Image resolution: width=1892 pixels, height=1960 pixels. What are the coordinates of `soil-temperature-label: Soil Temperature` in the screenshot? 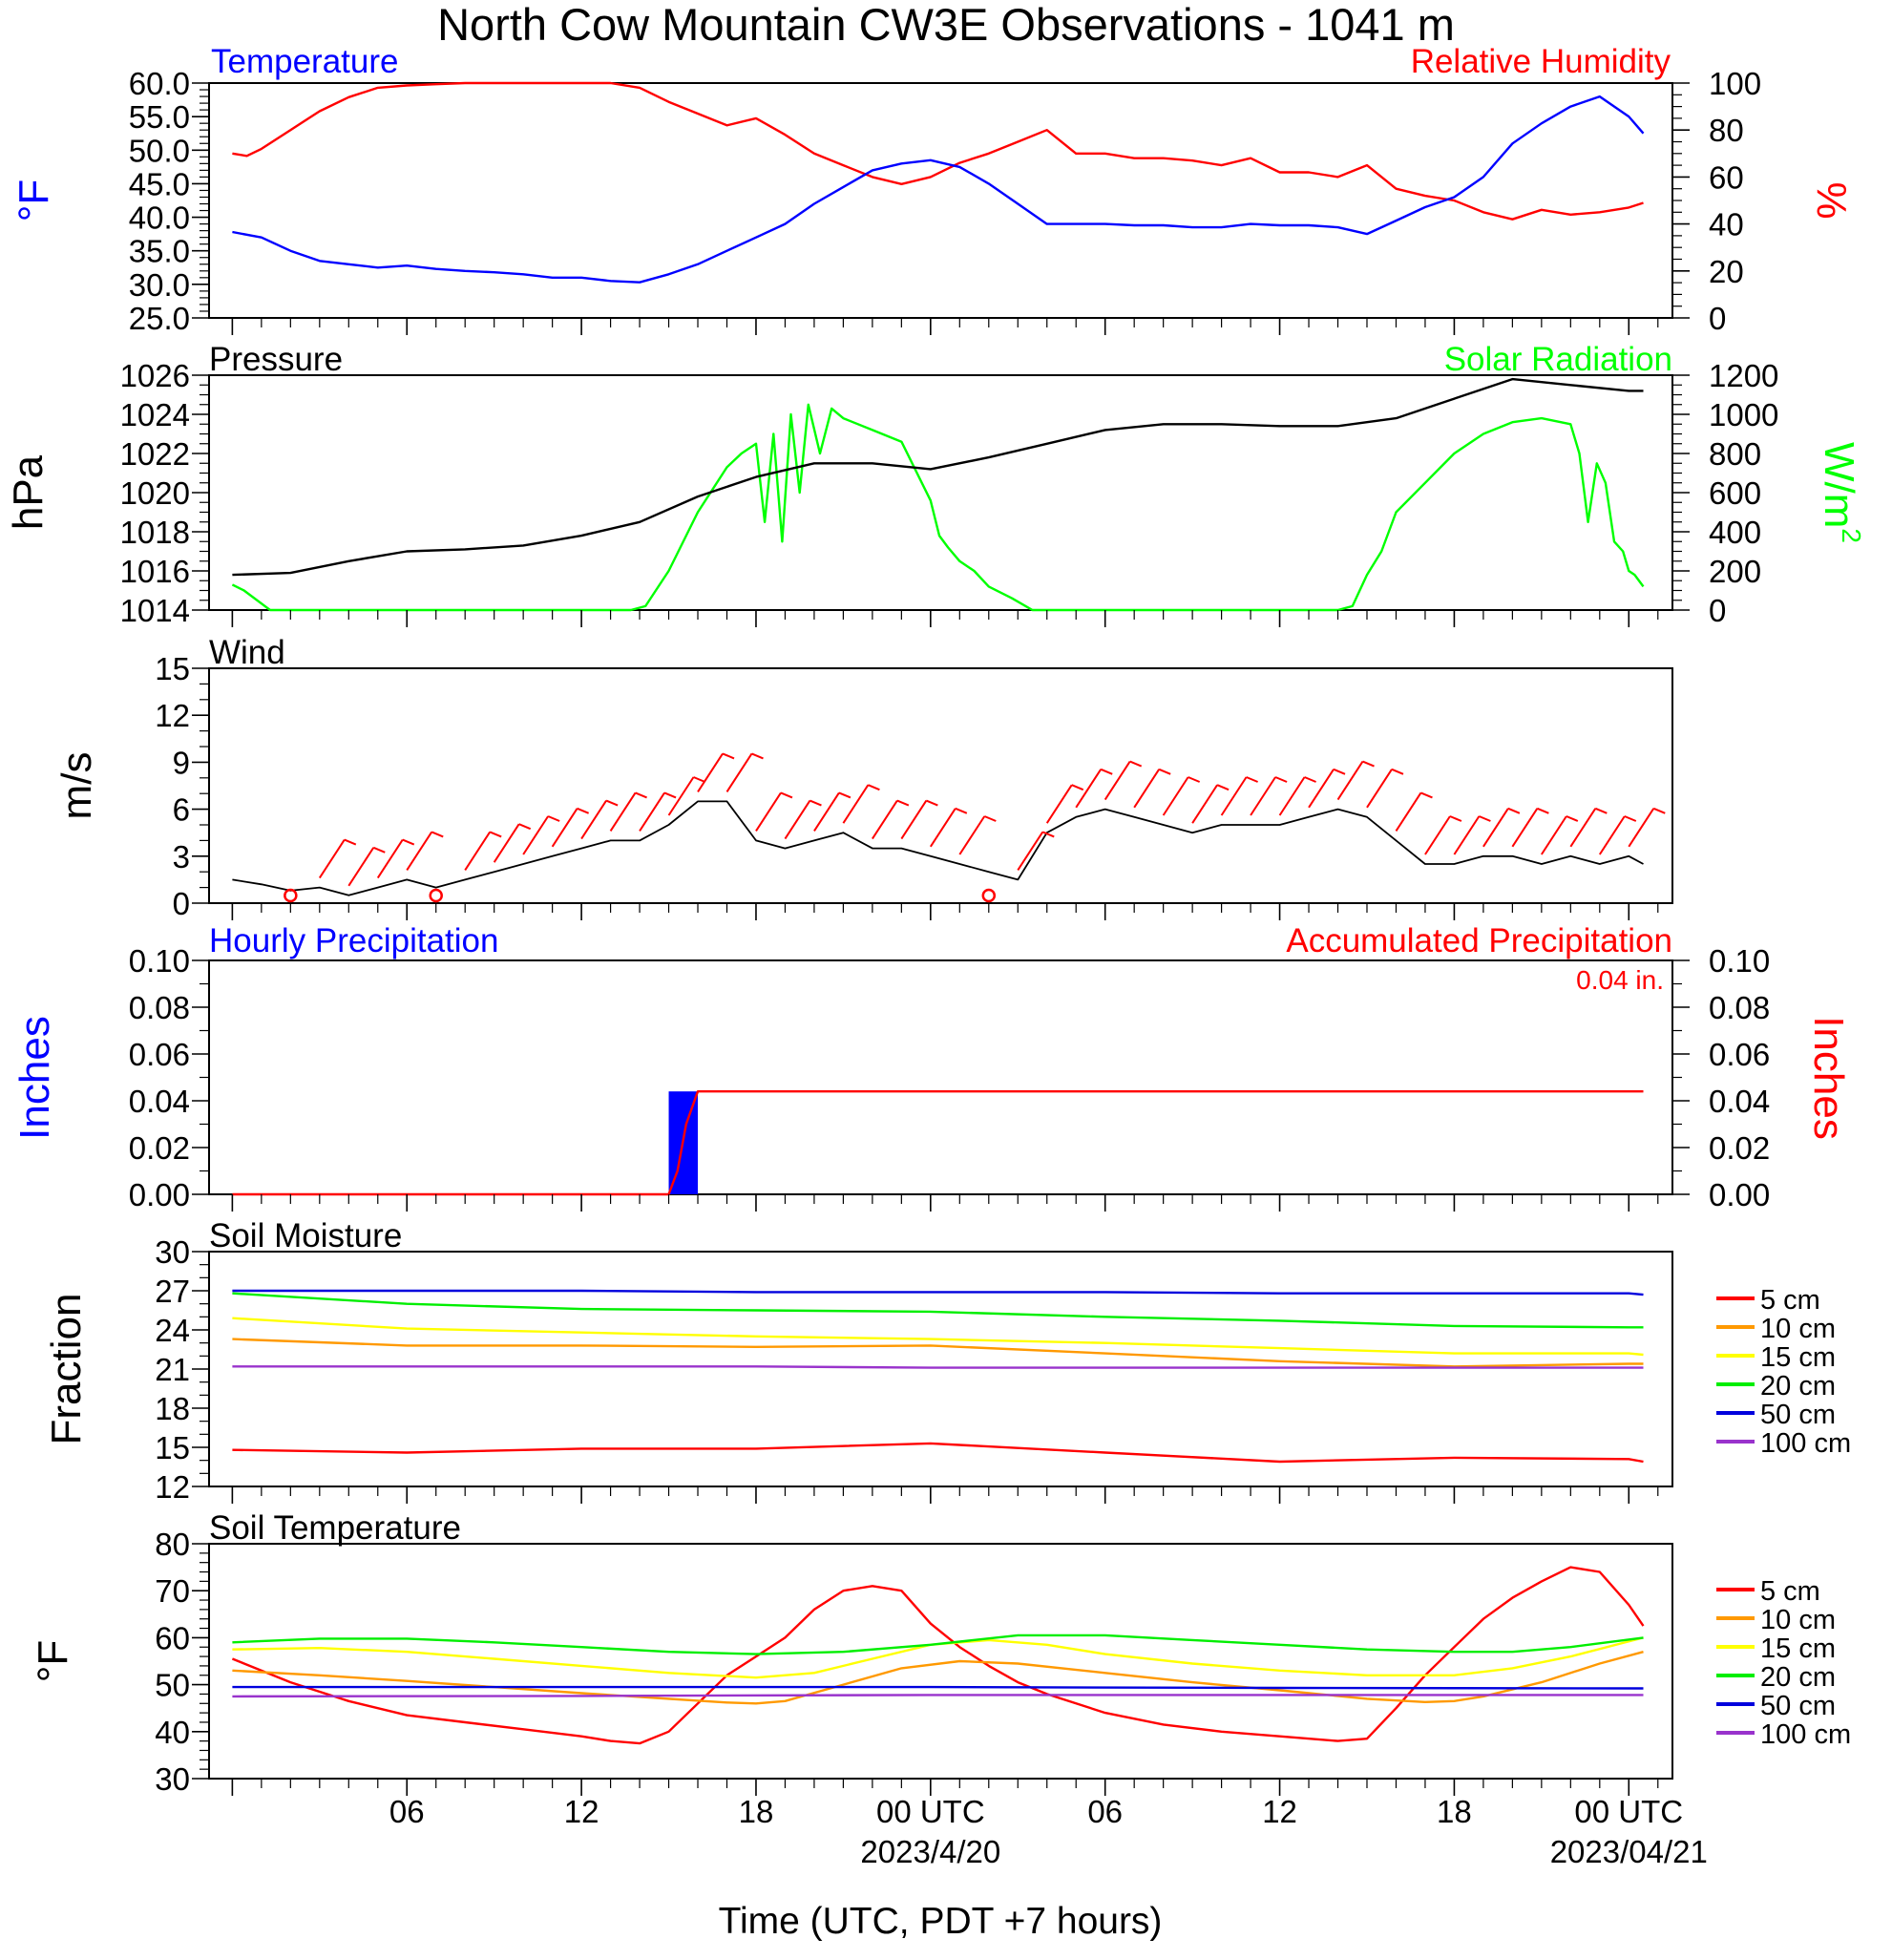 It's located at (335, 1528).